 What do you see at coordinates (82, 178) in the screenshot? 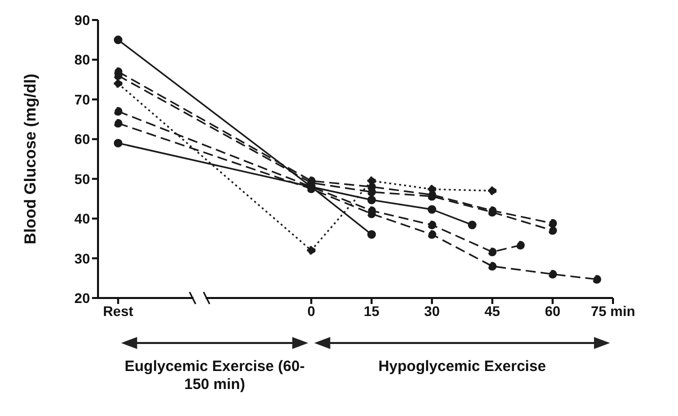
I see `y-tick-label: 50` at bounding box center [82, 178].